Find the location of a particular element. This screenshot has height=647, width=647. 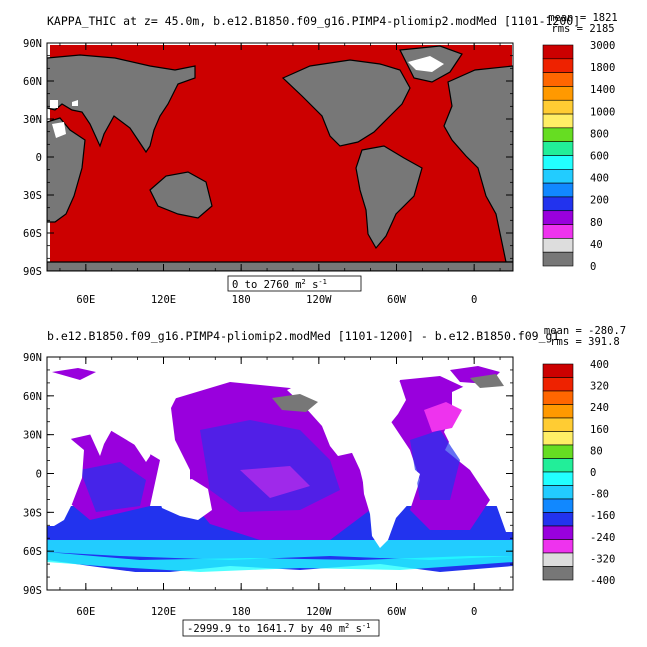

antarctica-mask is located at coordinates (280, 581).